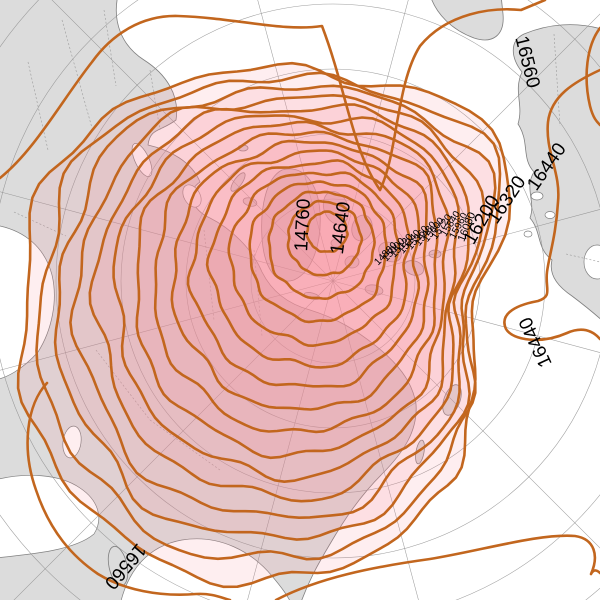  I want to click on height-shading, so click(308, 264).